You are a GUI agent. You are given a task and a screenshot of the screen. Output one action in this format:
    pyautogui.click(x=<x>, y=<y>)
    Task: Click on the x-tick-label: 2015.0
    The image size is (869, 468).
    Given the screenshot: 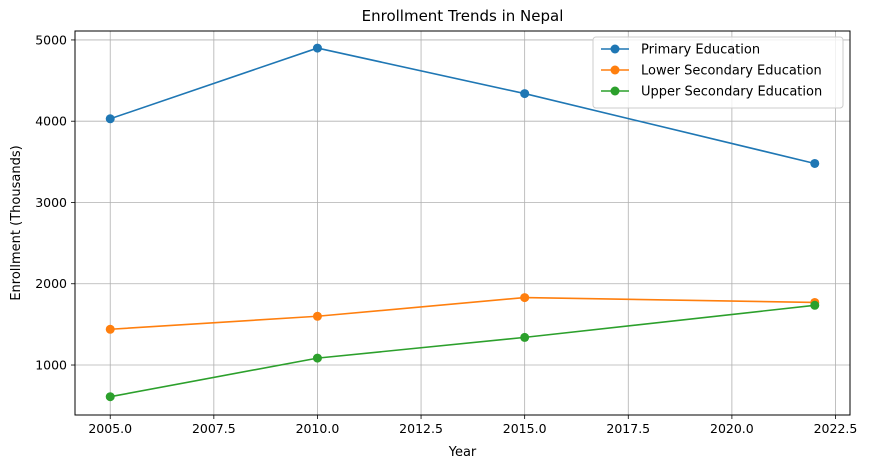 What is the action you would take?
    pyautogui.click(x=525, y=428)
    